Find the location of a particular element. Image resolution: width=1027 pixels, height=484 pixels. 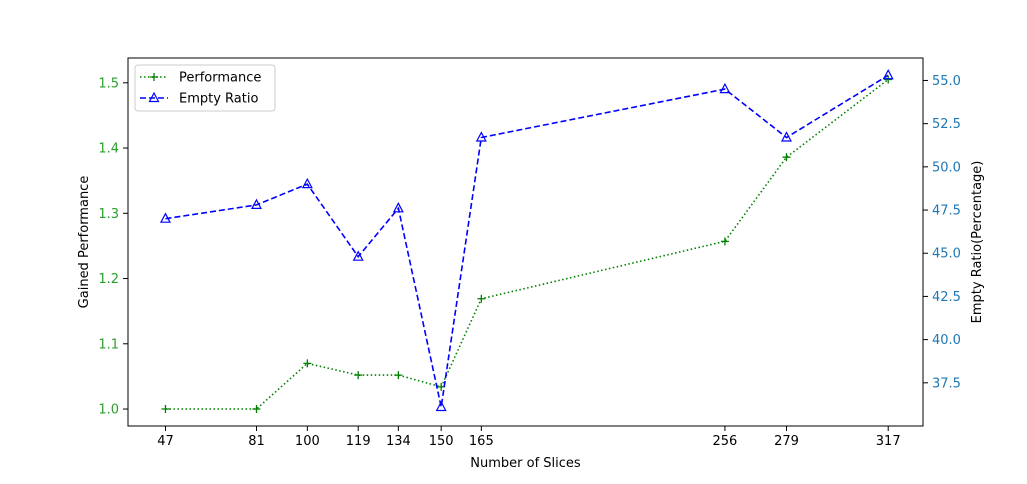

x-tick-label: 100 is located at coordinates (307, 441).